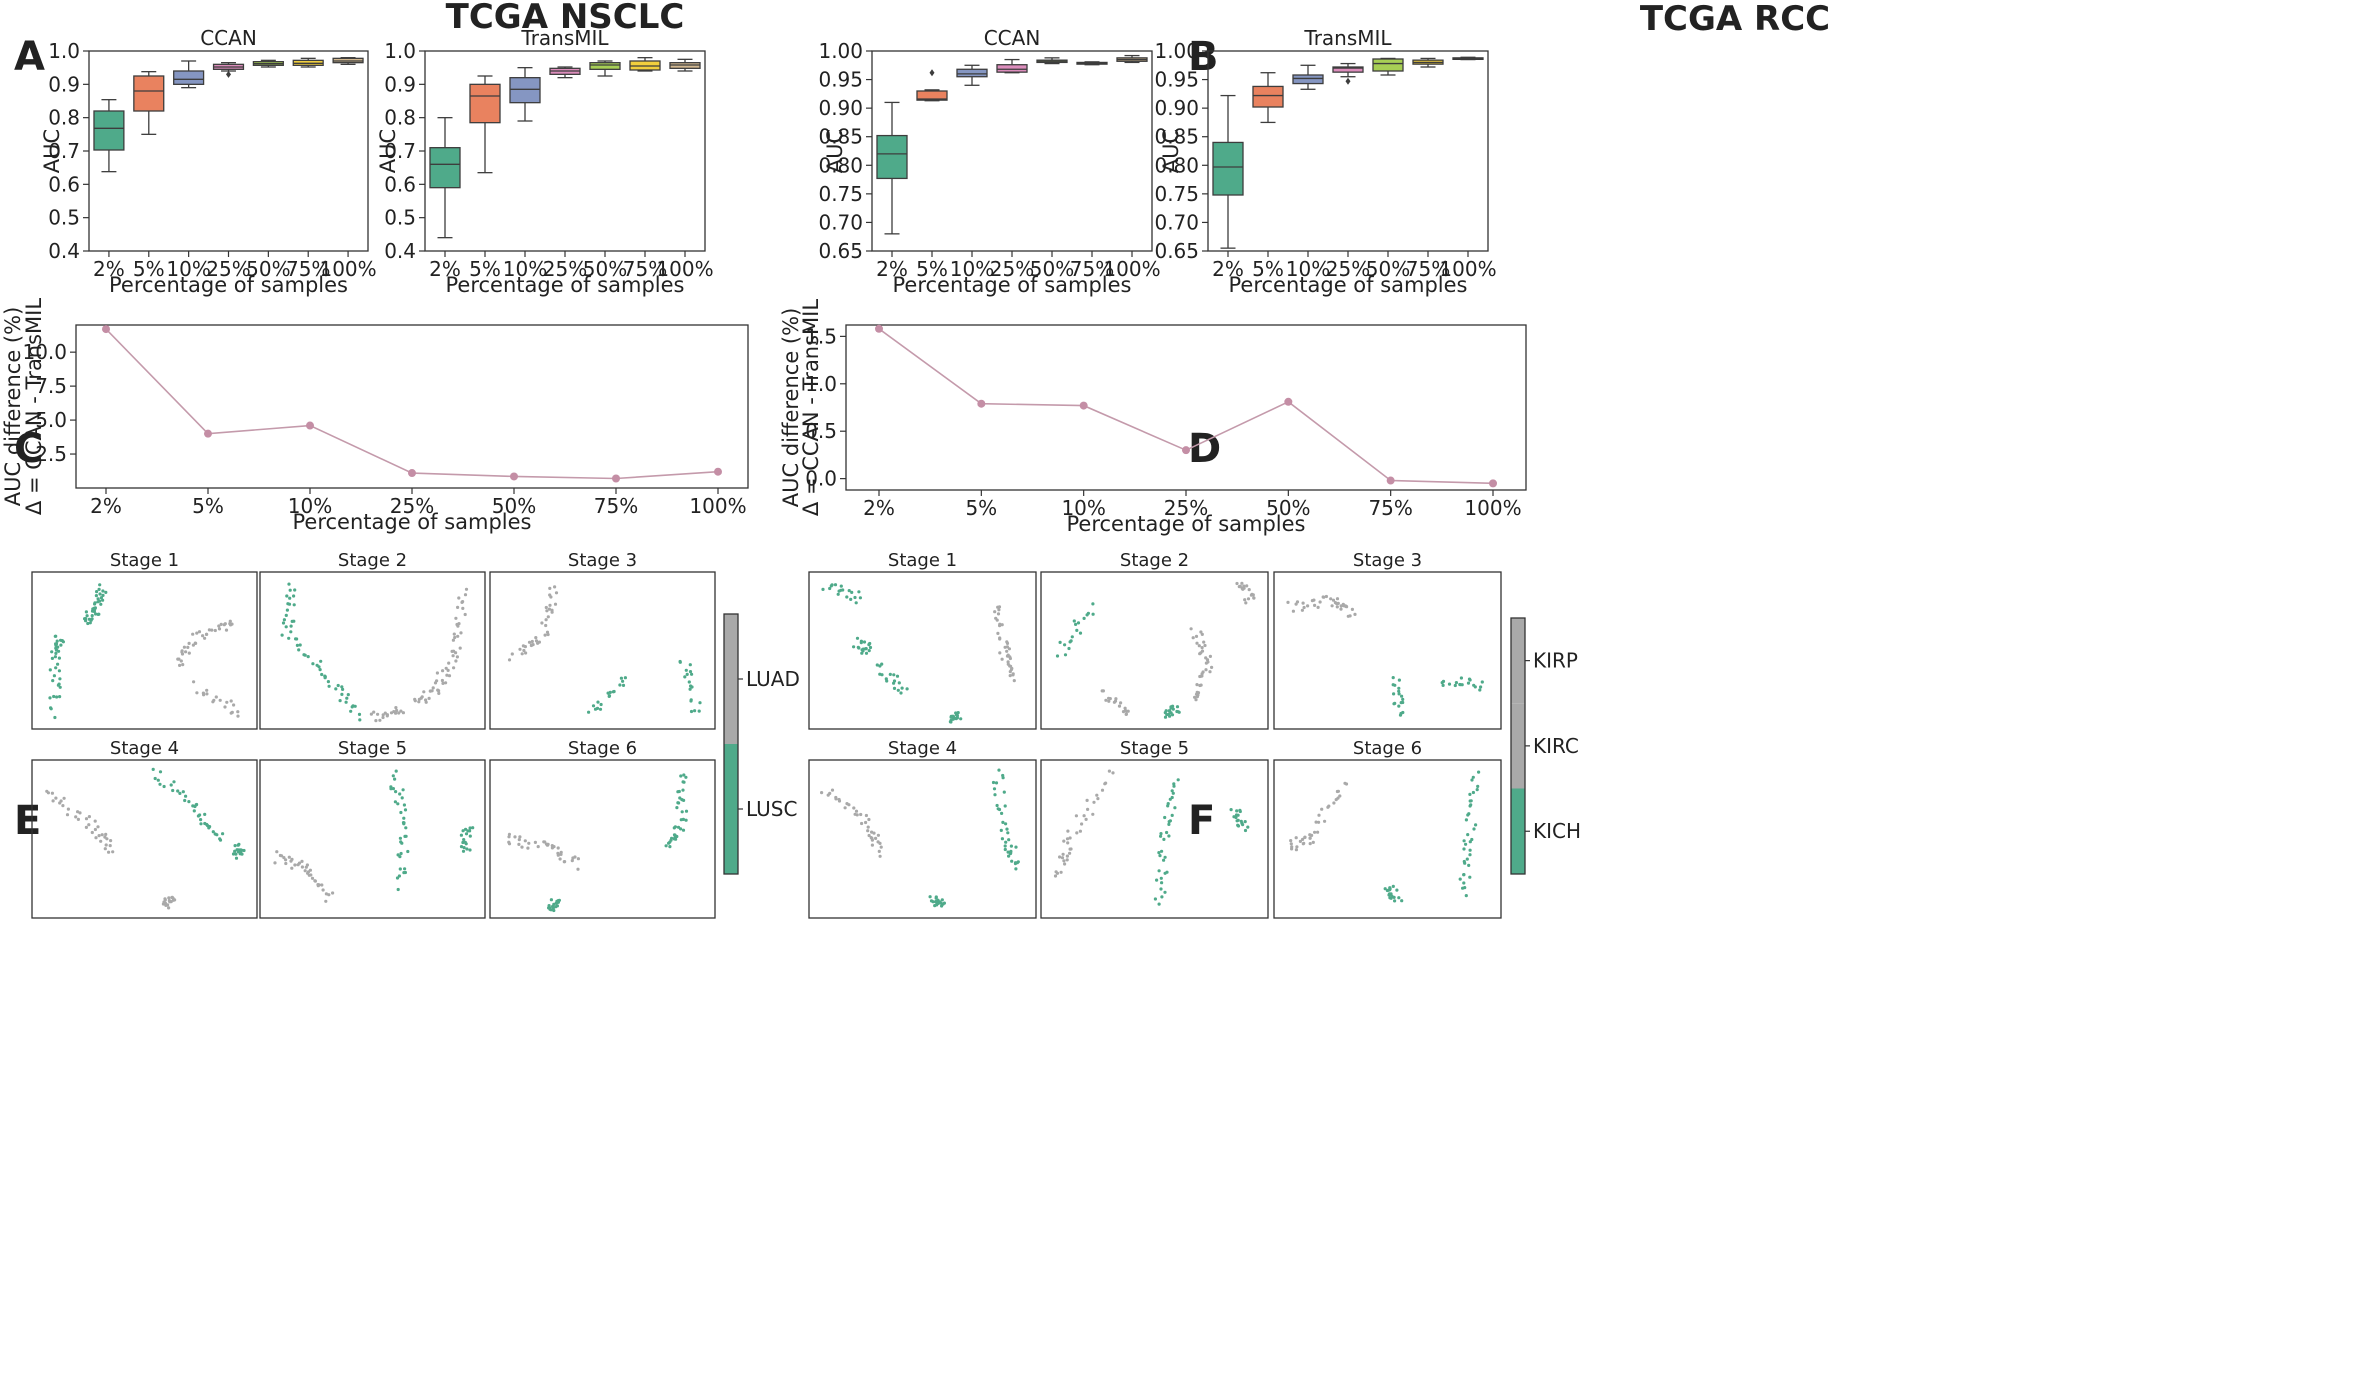  Describe the element at coordinates (1012, 269) in the screenshot. I see `x-tick-label: 25%` at that location.